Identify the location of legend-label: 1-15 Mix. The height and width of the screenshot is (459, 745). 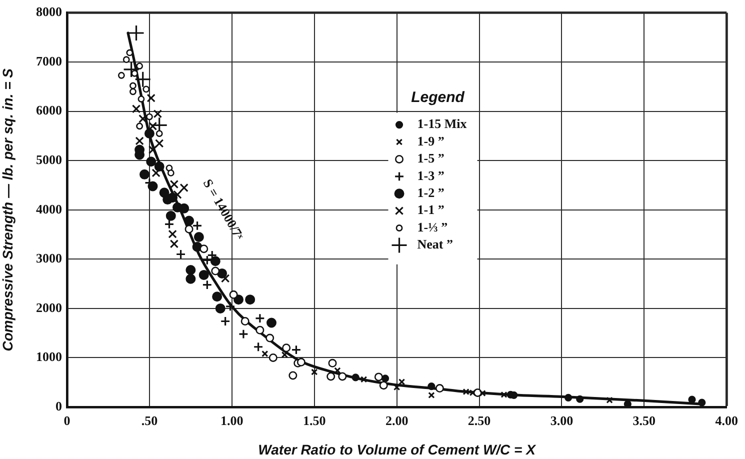
(442, 124).